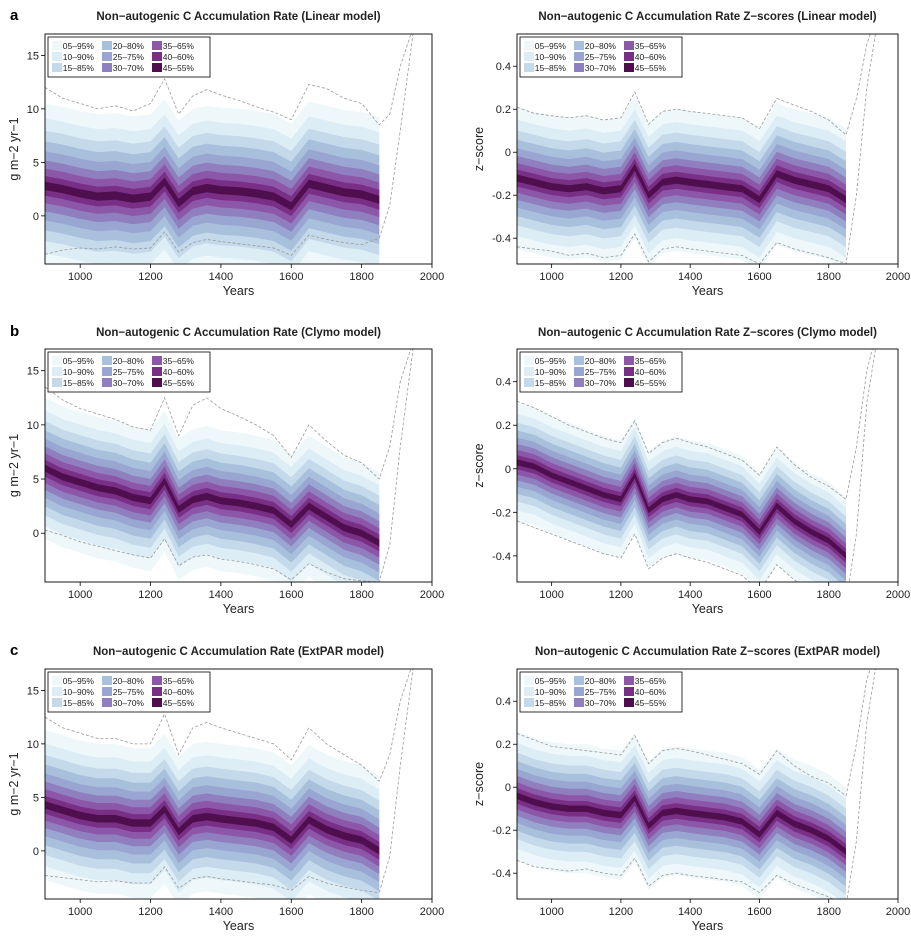  I want to click on x-tick-label: 1000, so click(80, 595).